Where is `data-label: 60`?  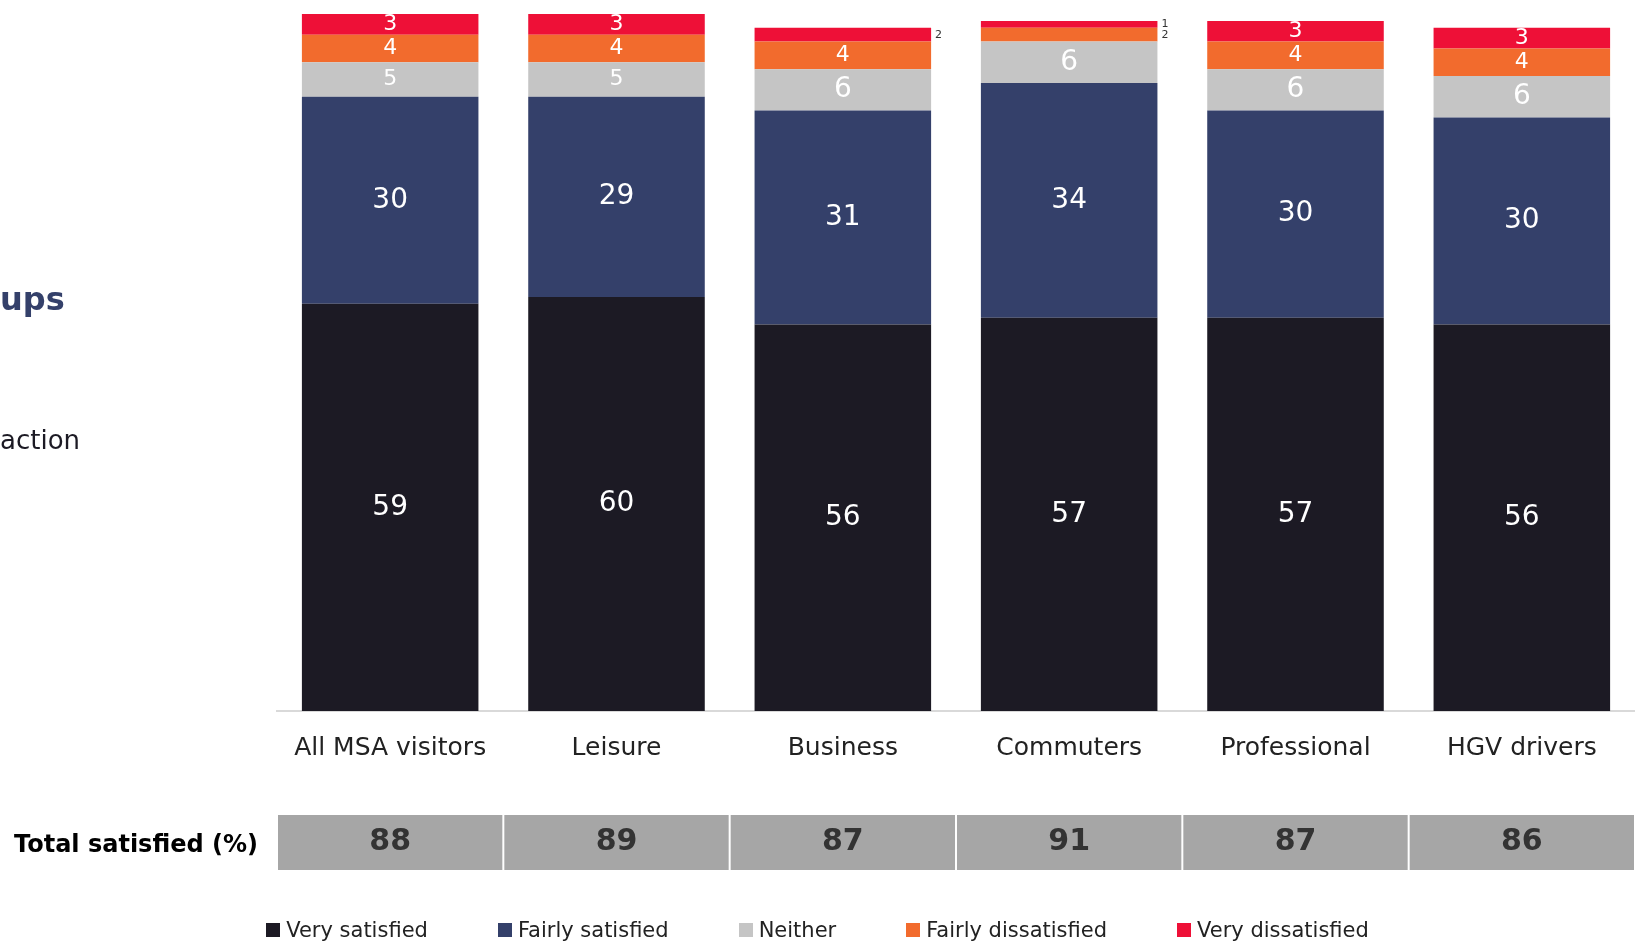 data-label: 60 is located at coordinates (616, 502).